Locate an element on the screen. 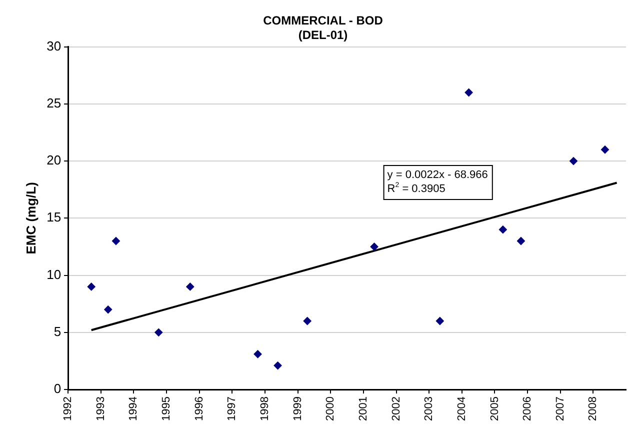 This screenshot has height=426, width=636. x-tick-label: 2007 is located at coordinates (560, 409).